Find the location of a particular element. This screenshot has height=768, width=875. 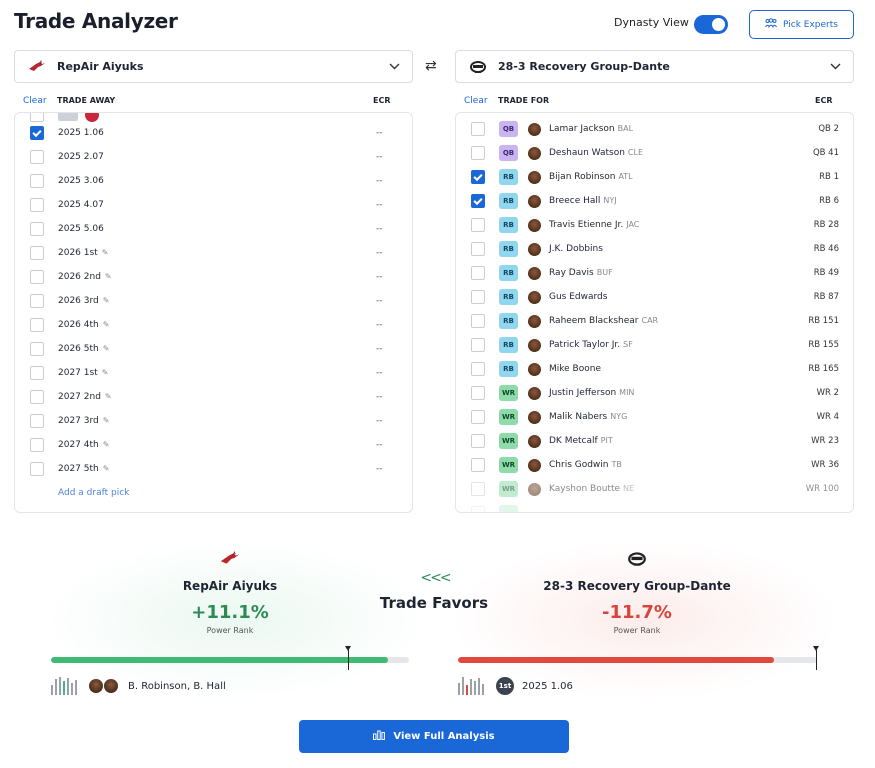

player-row: RB Travis Etienne Jr. JAC RB 28 is located at coordinates (654, 225).